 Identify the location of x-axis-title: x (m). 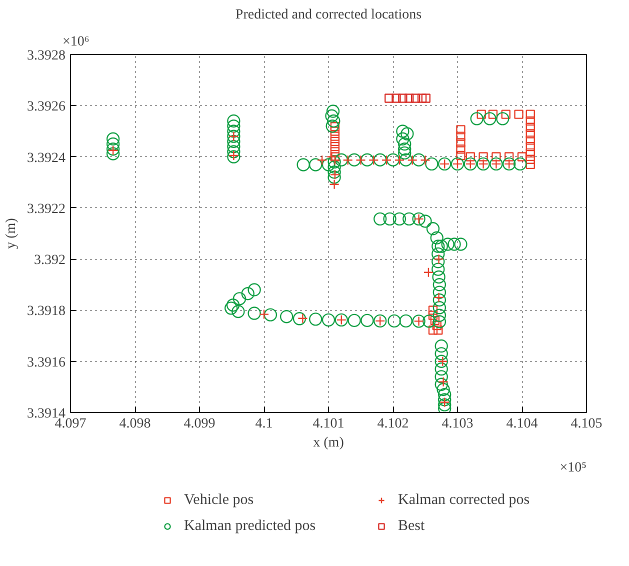
(328, 443).